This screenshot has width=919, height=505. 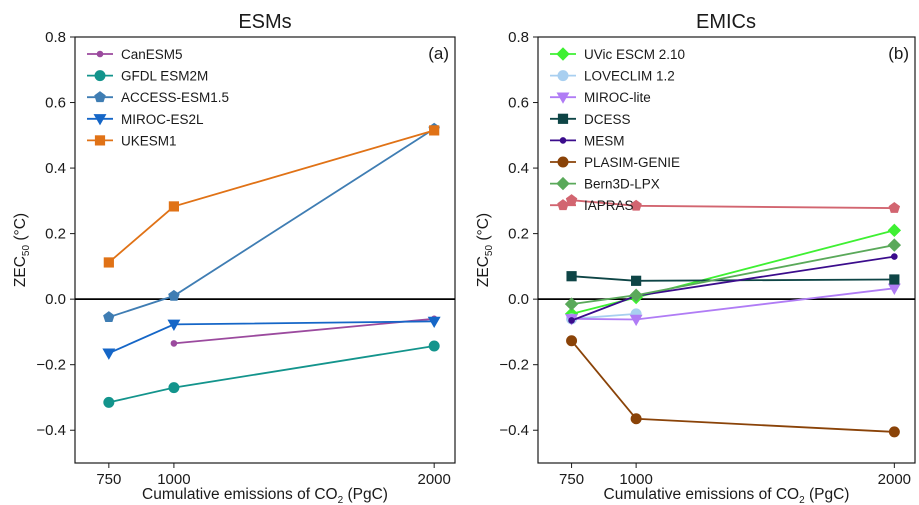 I want to click on series-gfdl-esm2m, so click(x=271, y=374).